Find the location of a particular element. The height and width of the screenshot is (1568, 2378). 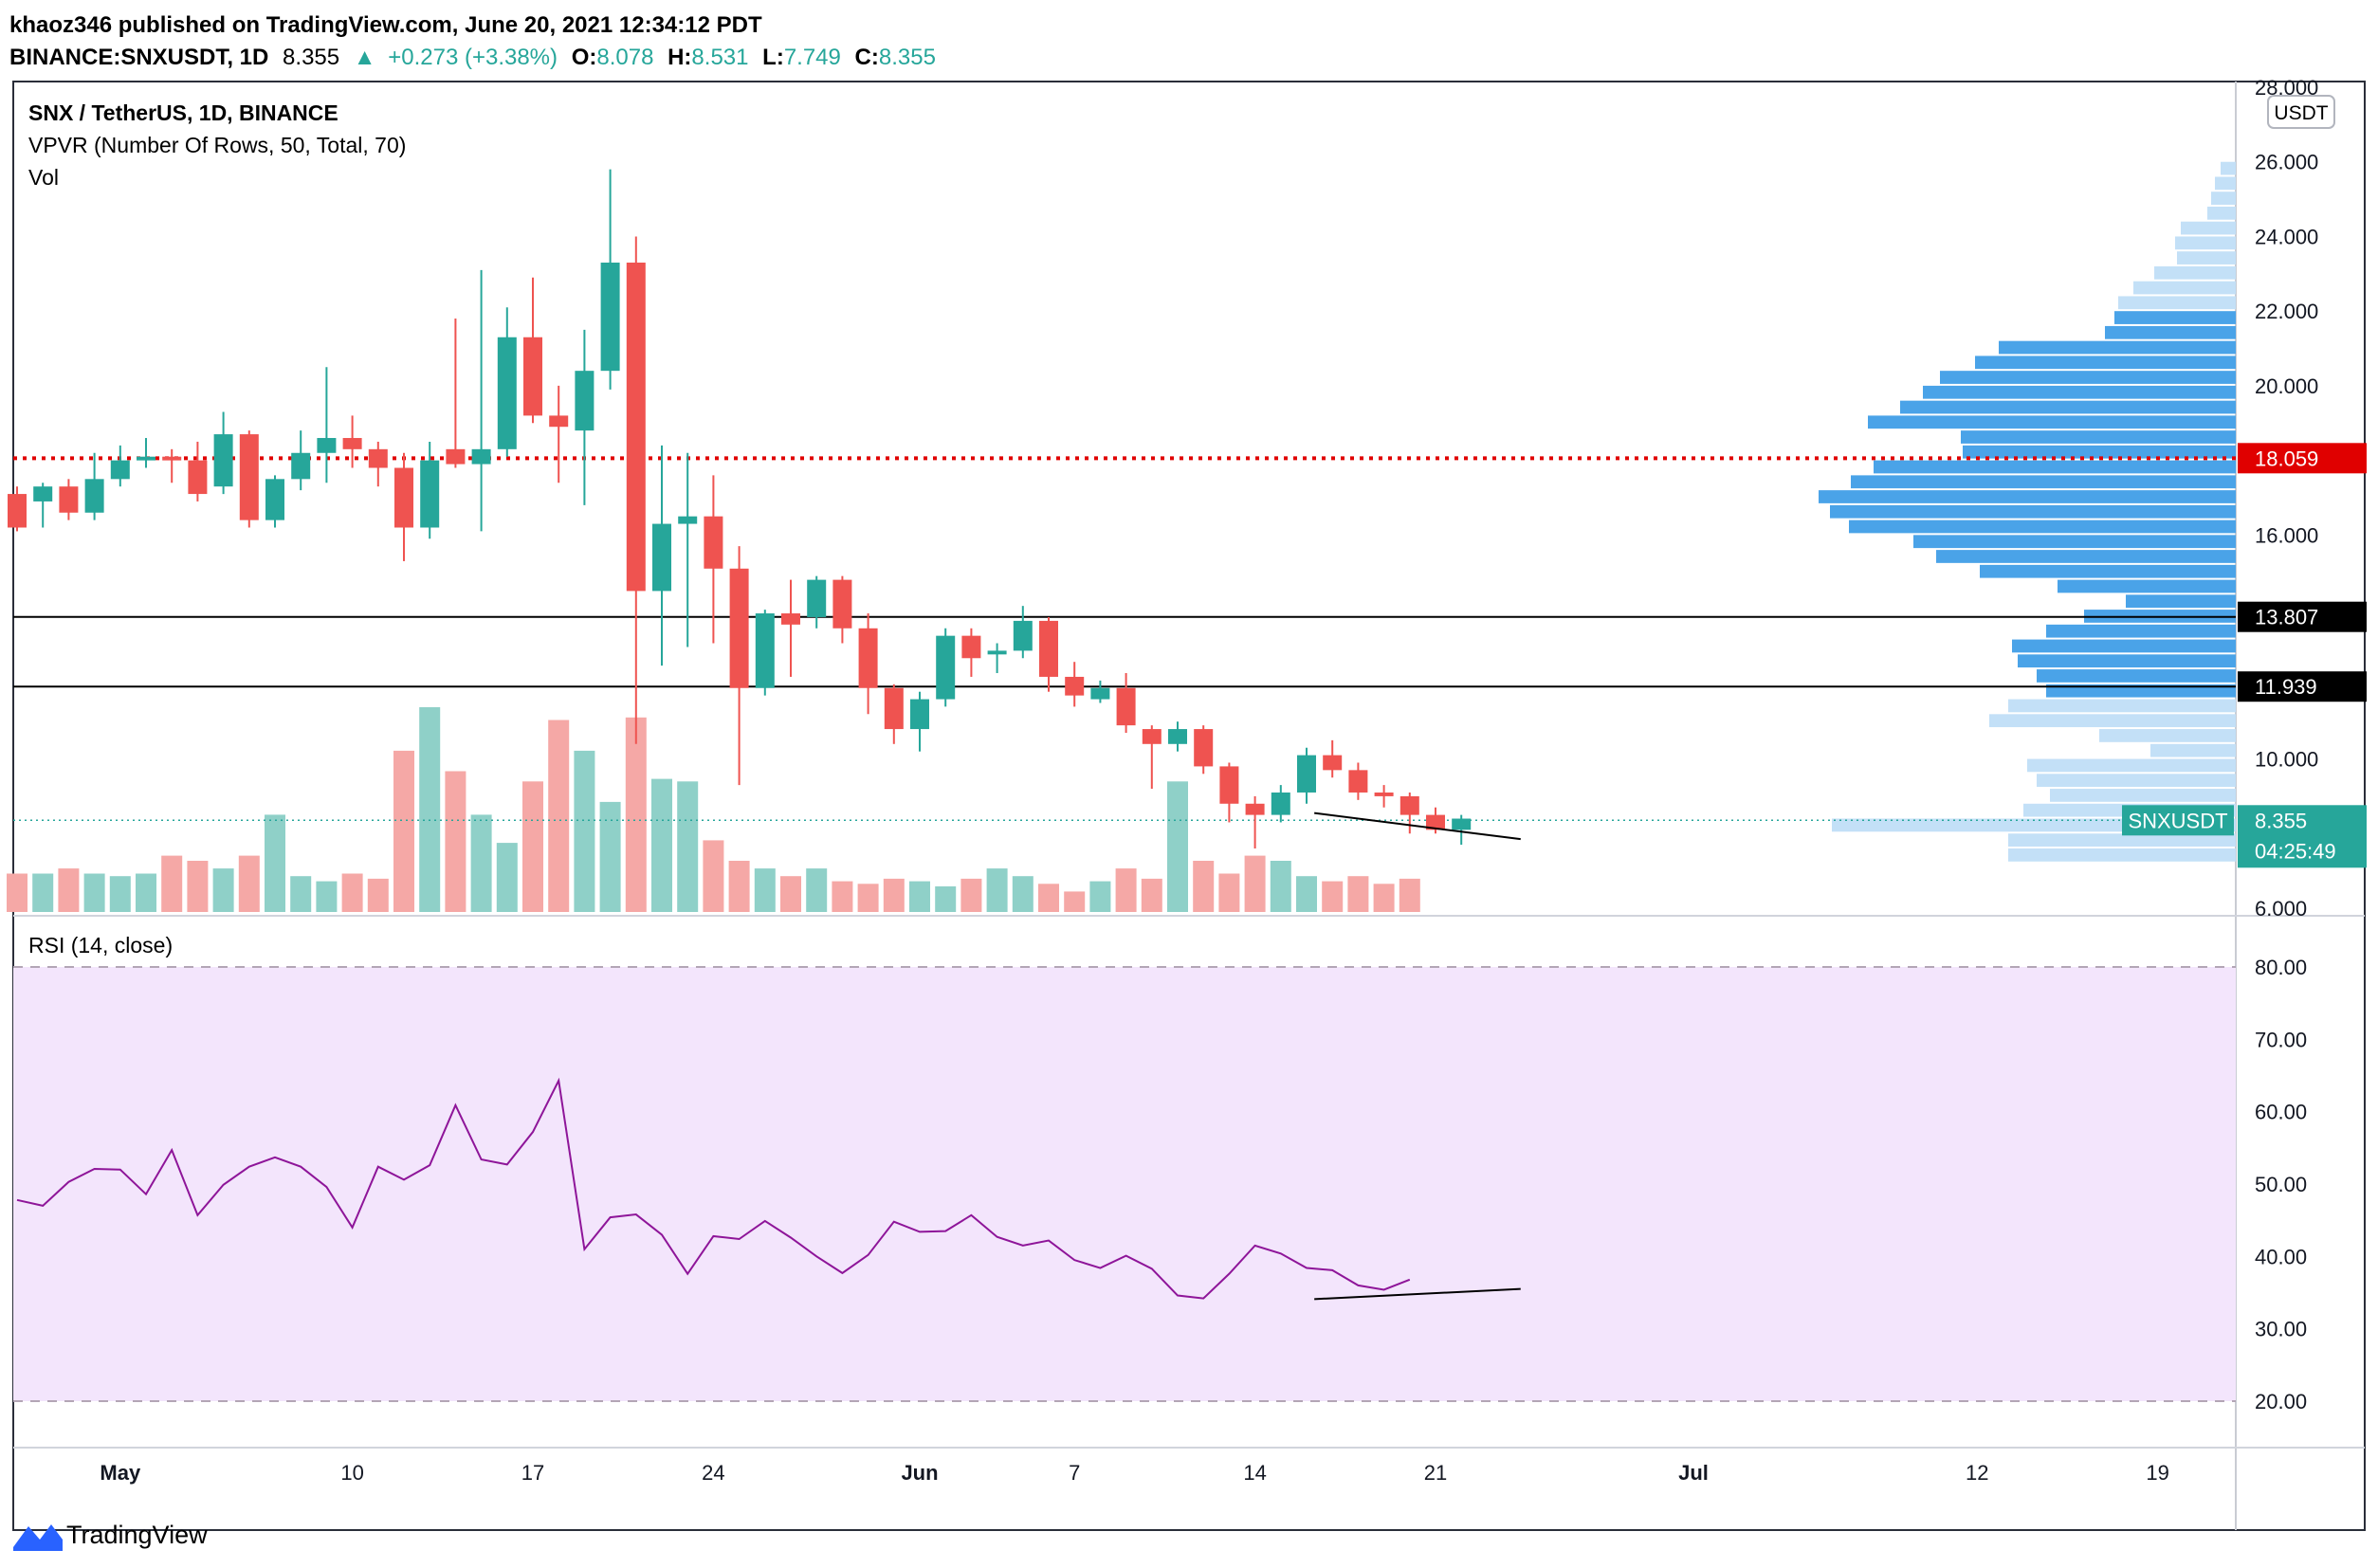

rsi-tick-label: 80.00 is located at coordinates (2281, 967).